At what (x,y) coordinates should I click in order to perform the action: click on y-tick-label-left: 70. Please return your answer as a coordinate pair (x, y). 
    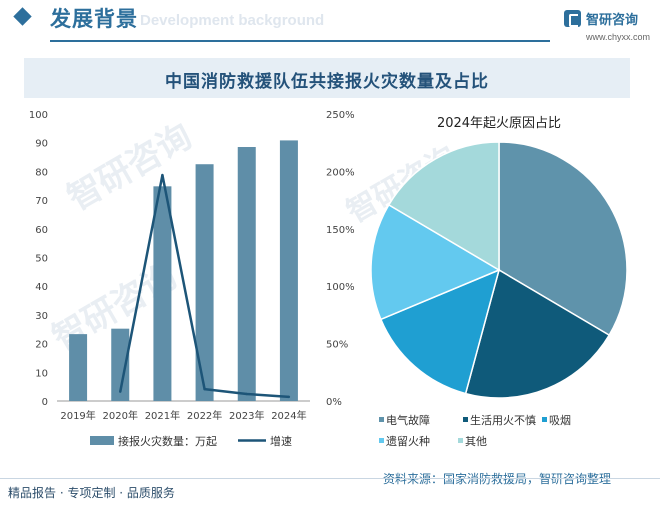
    Looking at the image, I should click on (41, 201).